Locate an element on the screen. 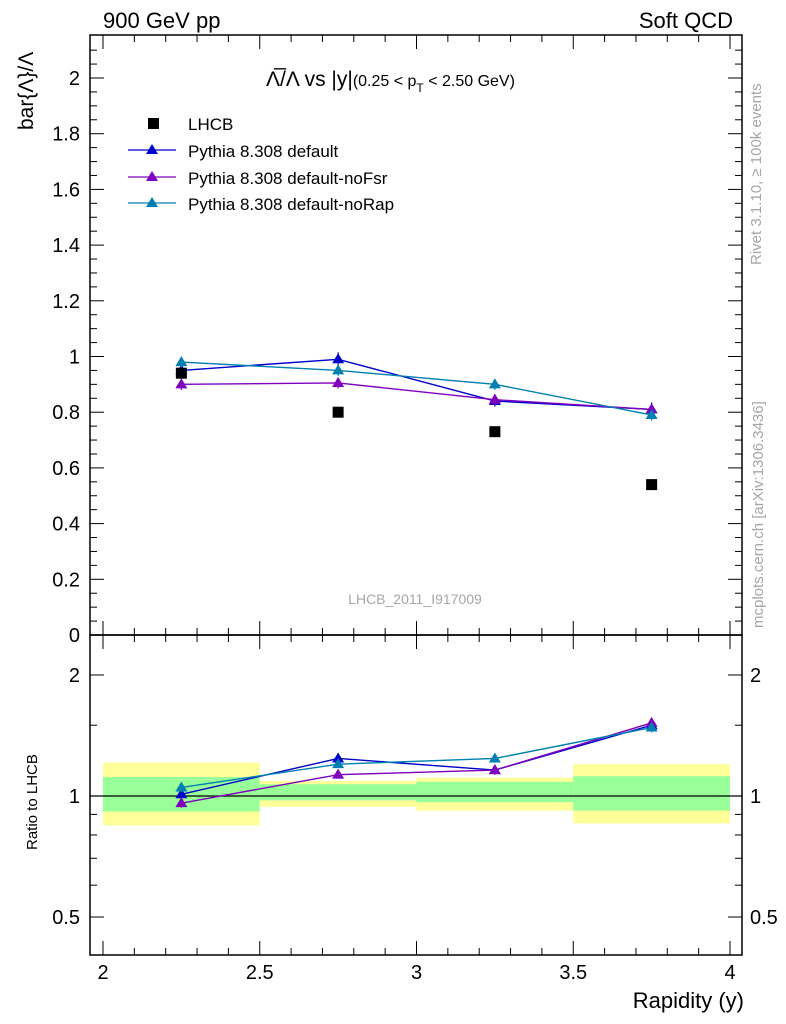  y-tick-label: 0 is located at coordinates (74, 636).